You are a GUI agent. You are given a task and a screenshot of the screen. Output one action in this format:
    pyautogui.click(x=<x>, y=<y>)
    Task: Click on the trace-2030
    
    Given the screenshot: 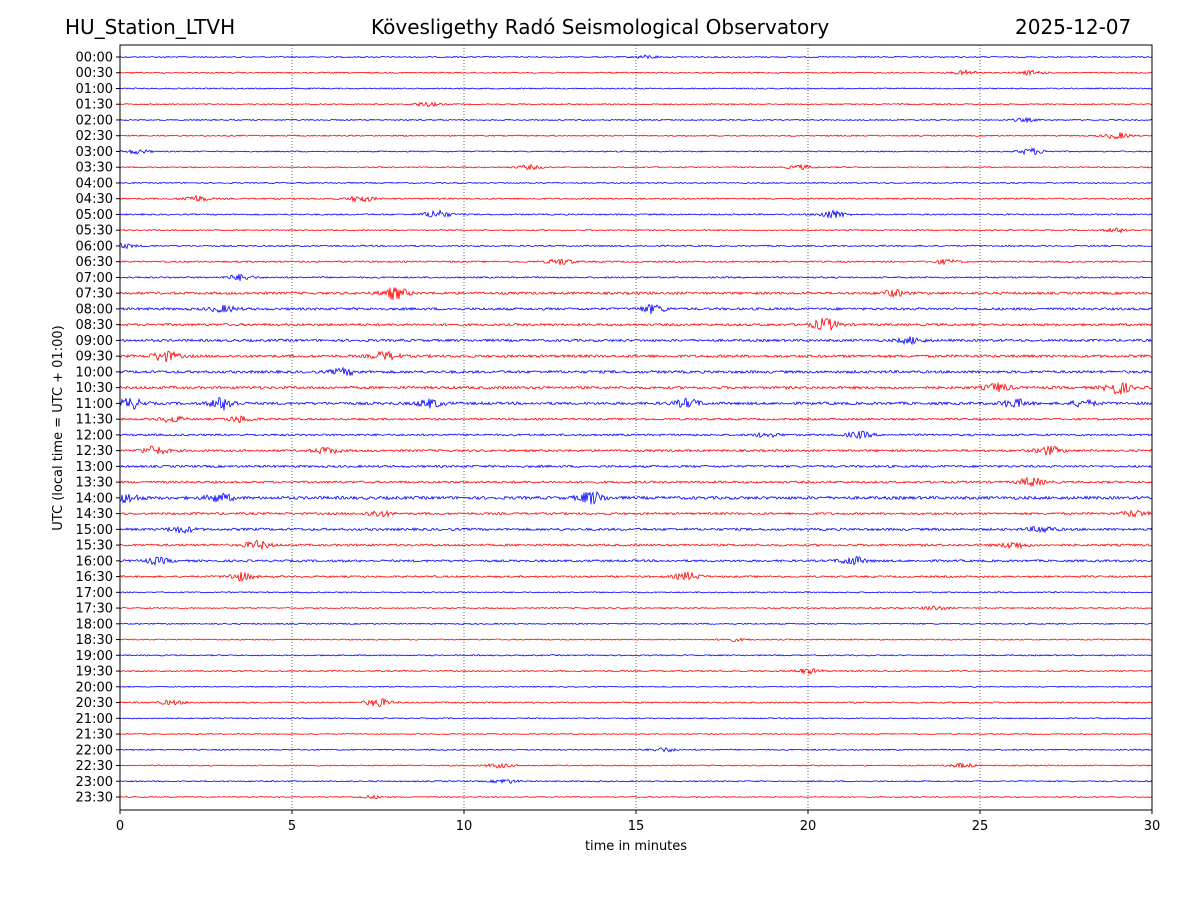 What is the action you would take?
    pyautogui.click(x=636, y=702)
    